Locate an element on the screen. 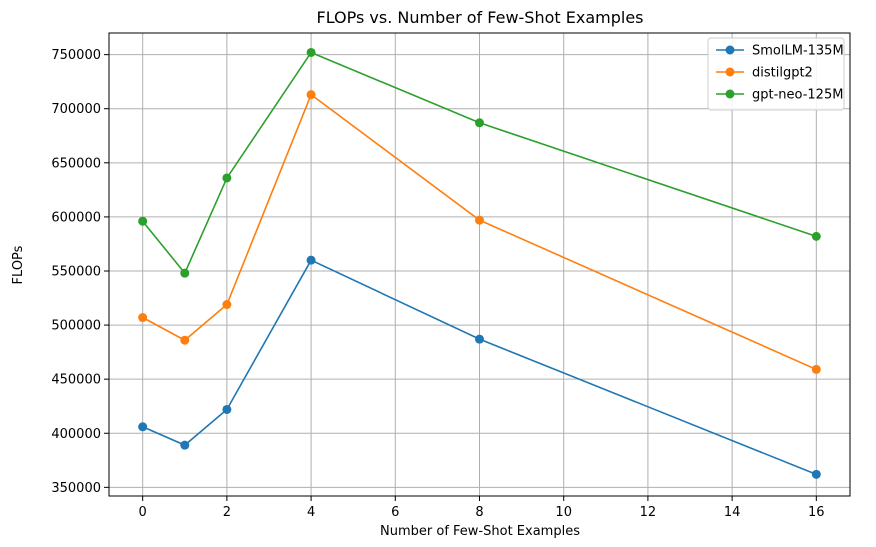 The height and width of the screenshot is (547, 876). legend-item: gpt-neo-125M is located at coordinates (779, 95).